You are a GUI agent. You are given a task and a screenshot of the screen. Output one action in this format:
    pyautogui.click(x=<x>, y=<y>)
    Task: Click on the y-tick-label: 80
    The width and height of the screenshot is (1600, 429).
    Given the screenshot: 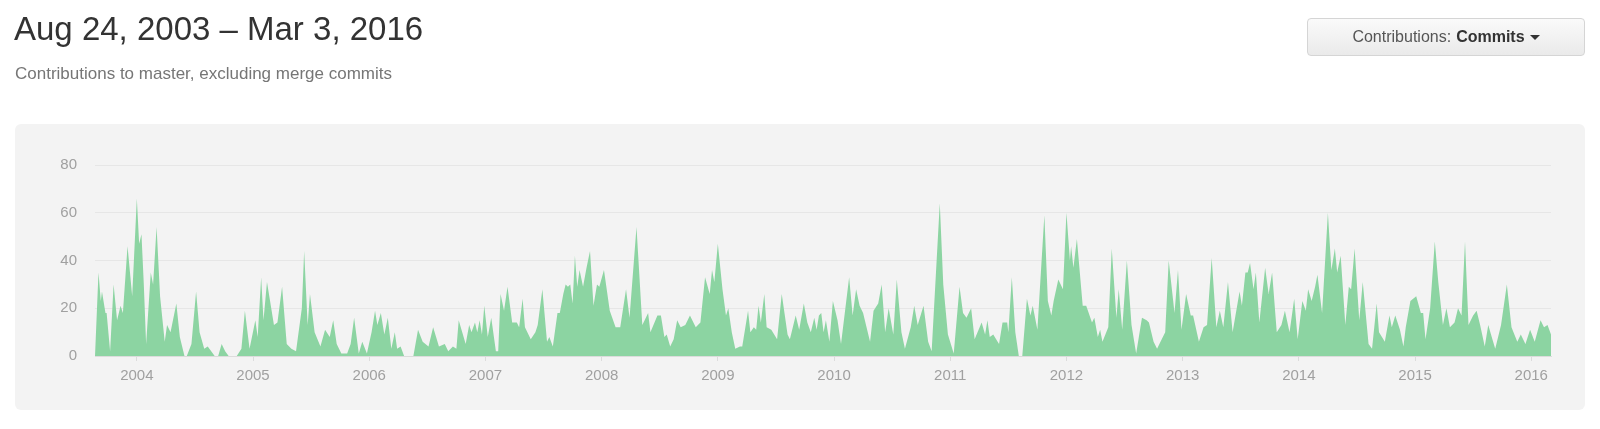 What is the action you would take?
    pyautogui.click(x=68, y=164)
    